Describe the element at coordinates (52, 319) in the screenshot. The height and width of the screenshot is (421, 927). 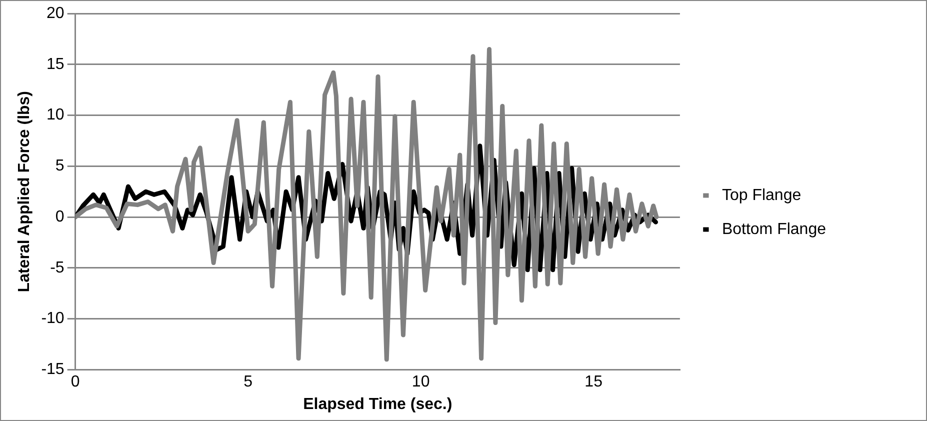
I see `y-tick-label: -10` at that location.